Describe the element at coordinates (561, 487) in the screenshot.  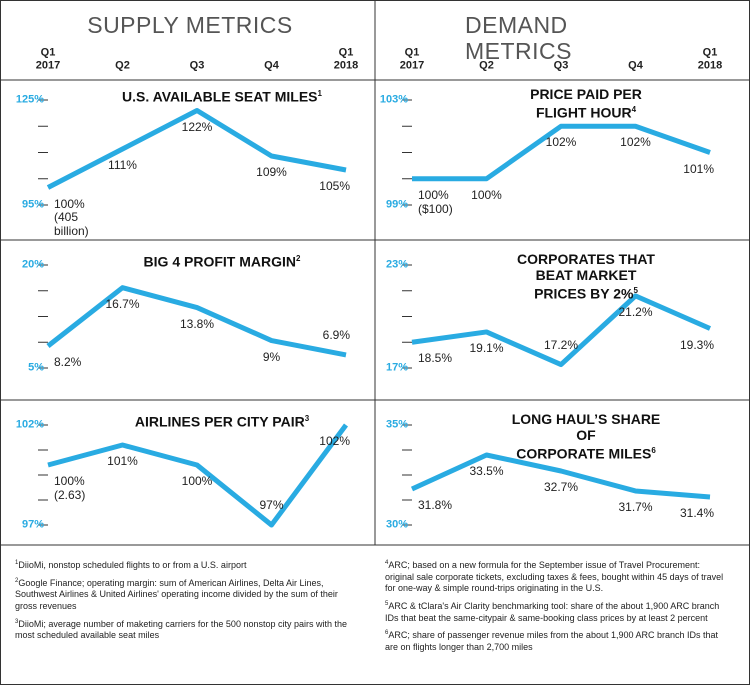
I see `value-label: 32.7%` at that location.